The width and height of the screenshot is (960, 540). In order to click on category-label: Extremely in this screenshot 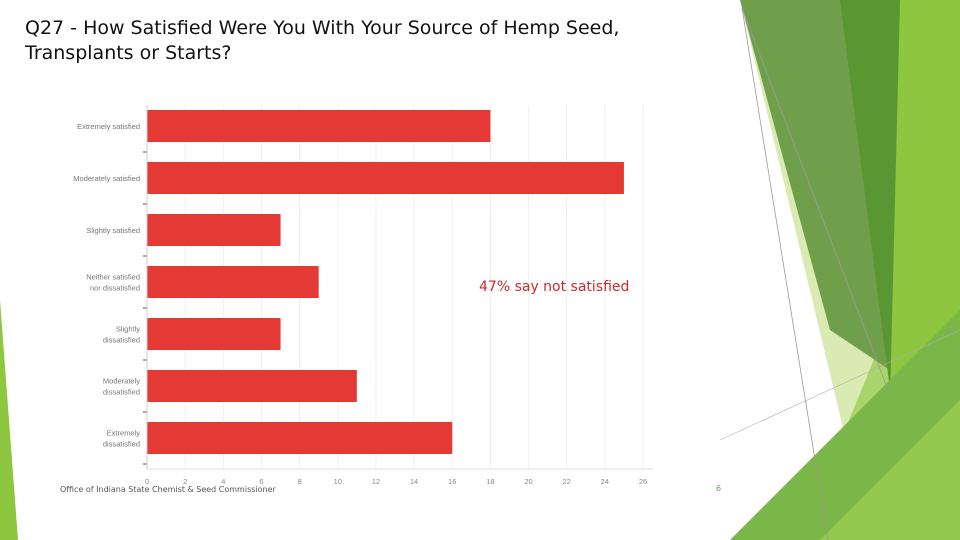, I will do `click(124, 433)`.